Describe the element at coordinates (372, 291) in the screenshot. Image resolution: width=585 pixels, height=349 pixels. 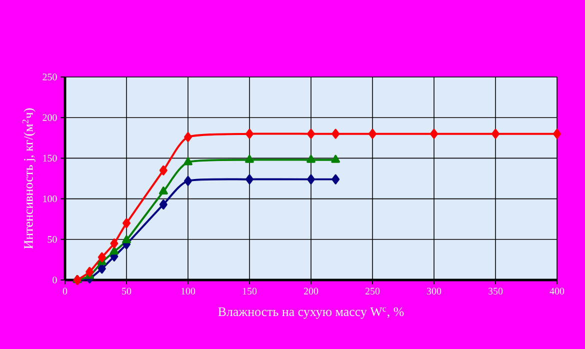
I see `x-tick-label: 250` at that location.